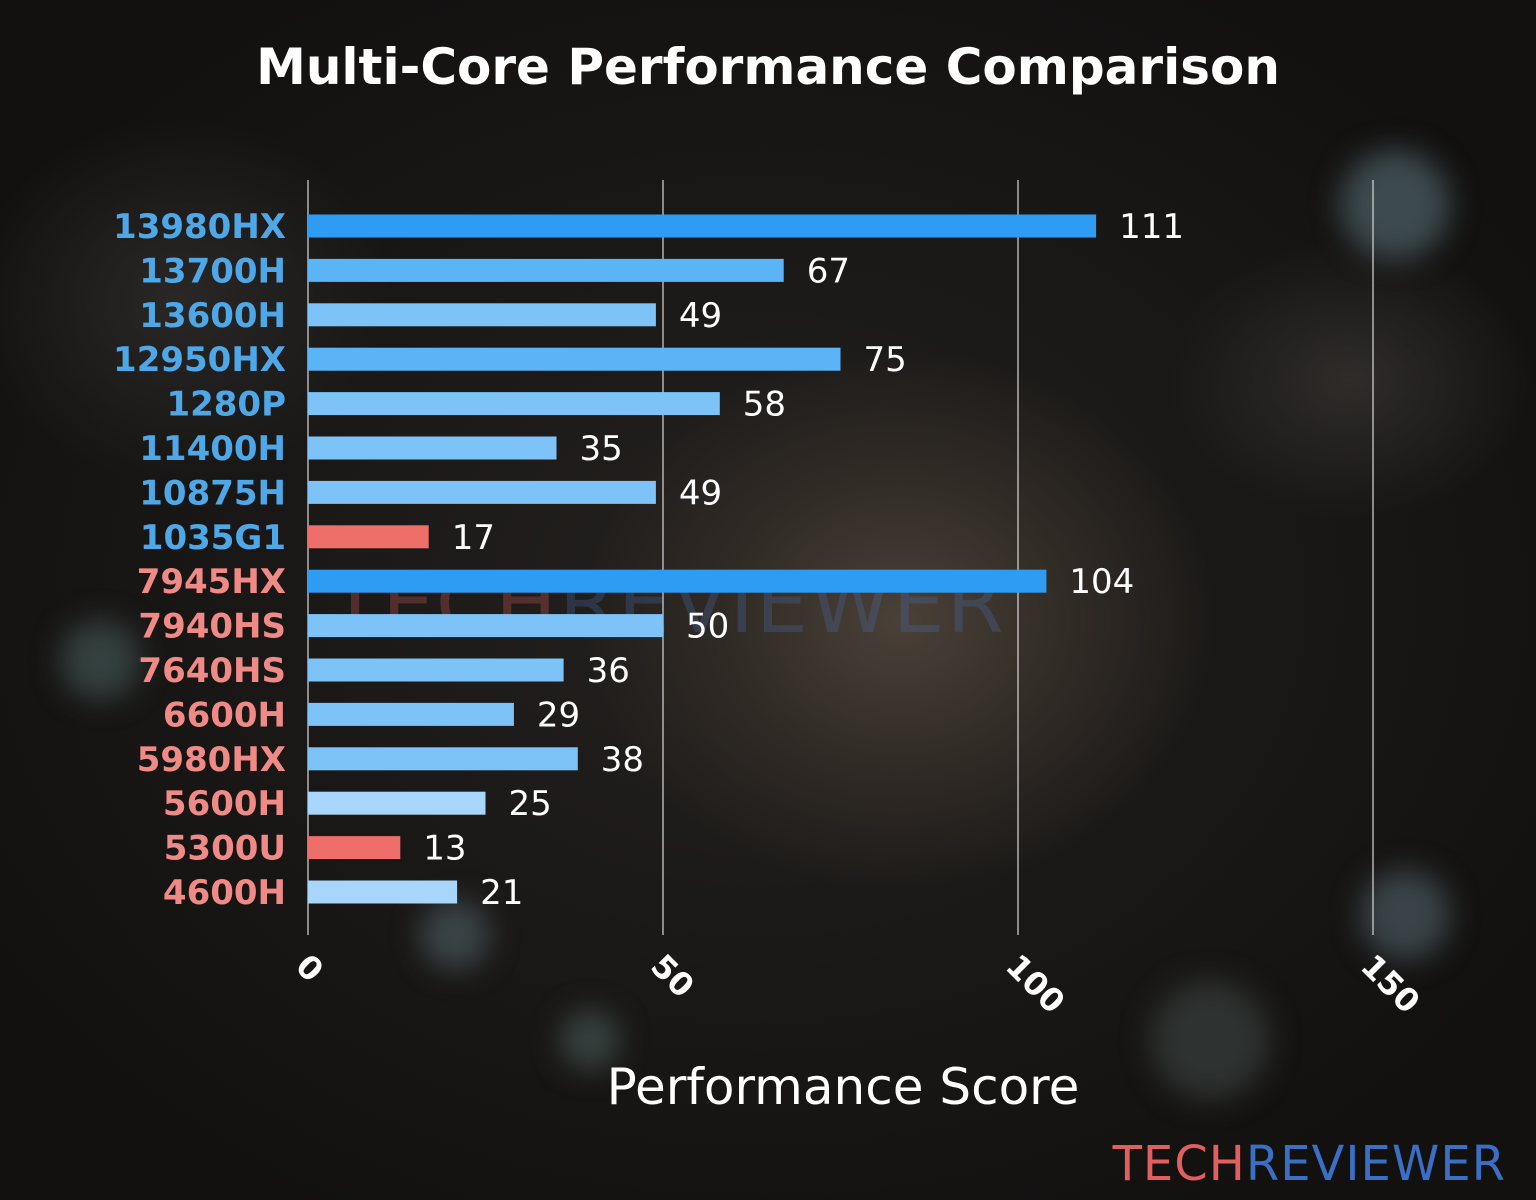  Describe the element at coordinates (211, 582) in the screenshot. I see `category-label: 7945HX` at that location.